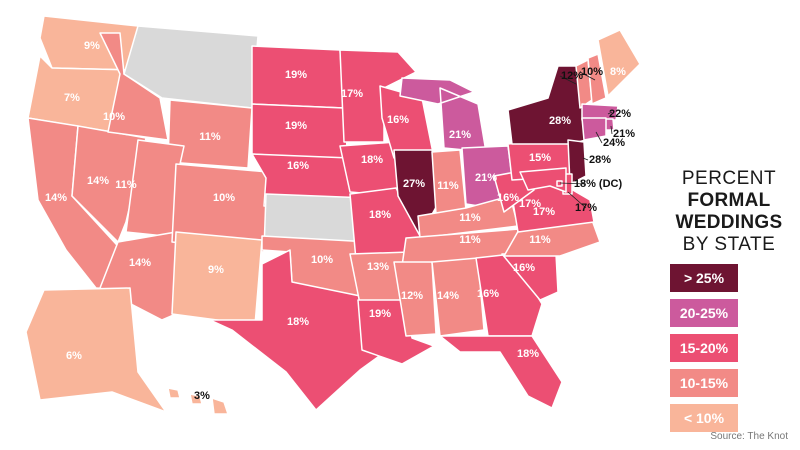 Image resolution: width=800 pixels, height=450 pixels. I want to click on callout-line-ma, so click(610, 113).